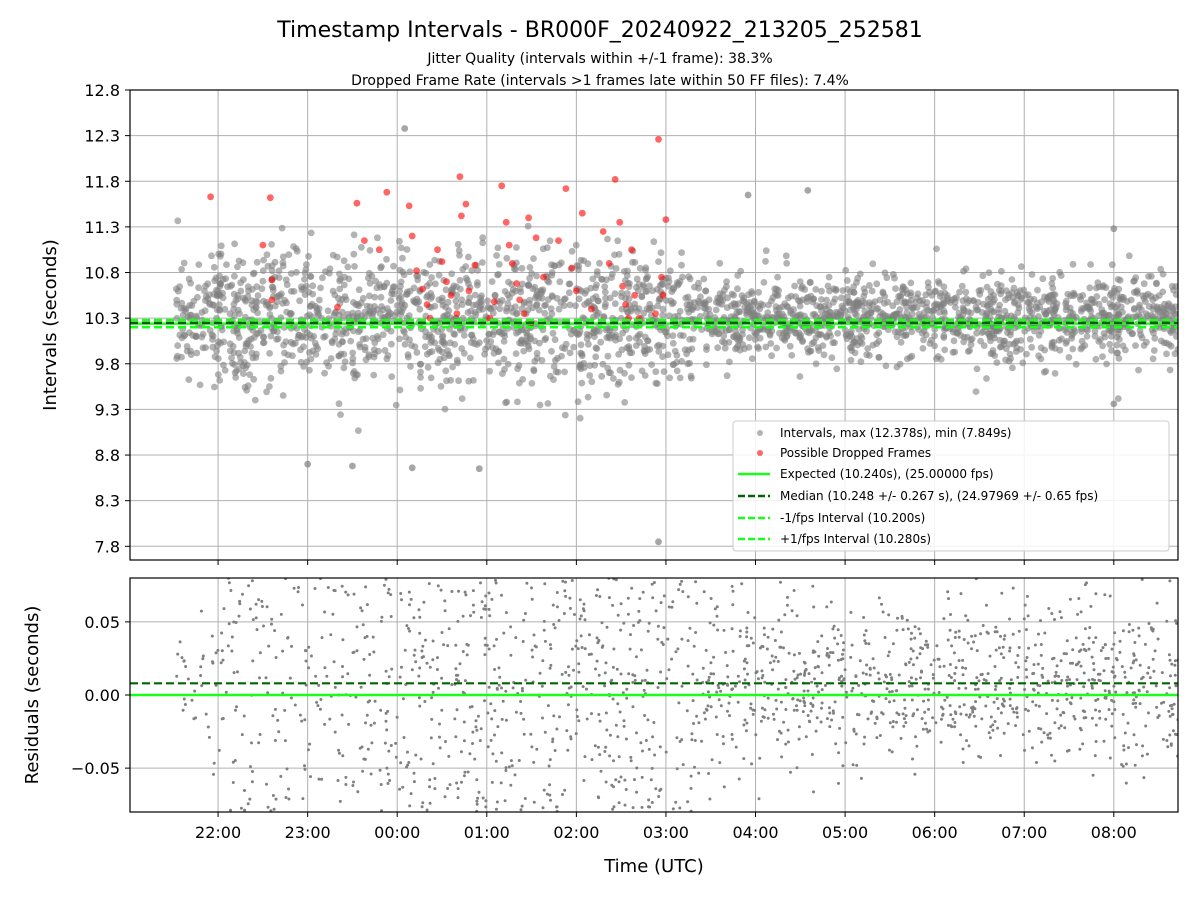 The width and height of the screenshot is (1200, 904). I want to click on x-tick-label: 07:00, so click(1024, 832).